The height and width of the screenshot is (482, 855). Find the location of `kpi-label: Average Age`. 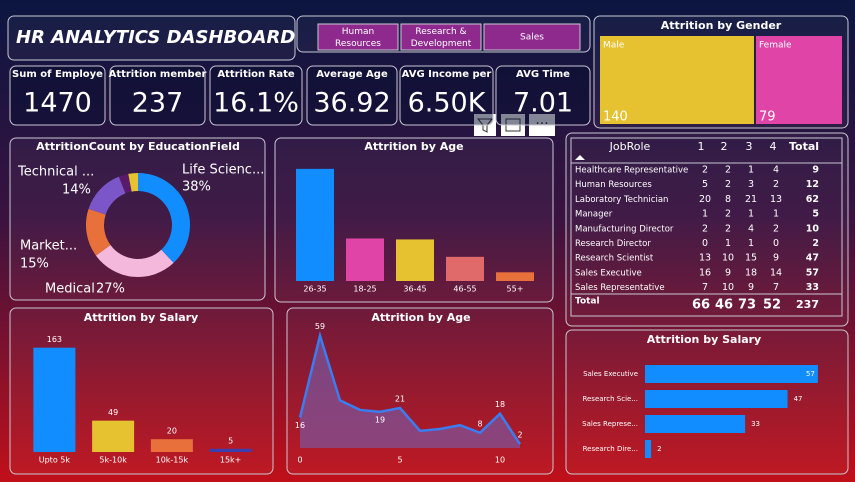

kpi-label: Average Age is located at coordinates (352, 74).